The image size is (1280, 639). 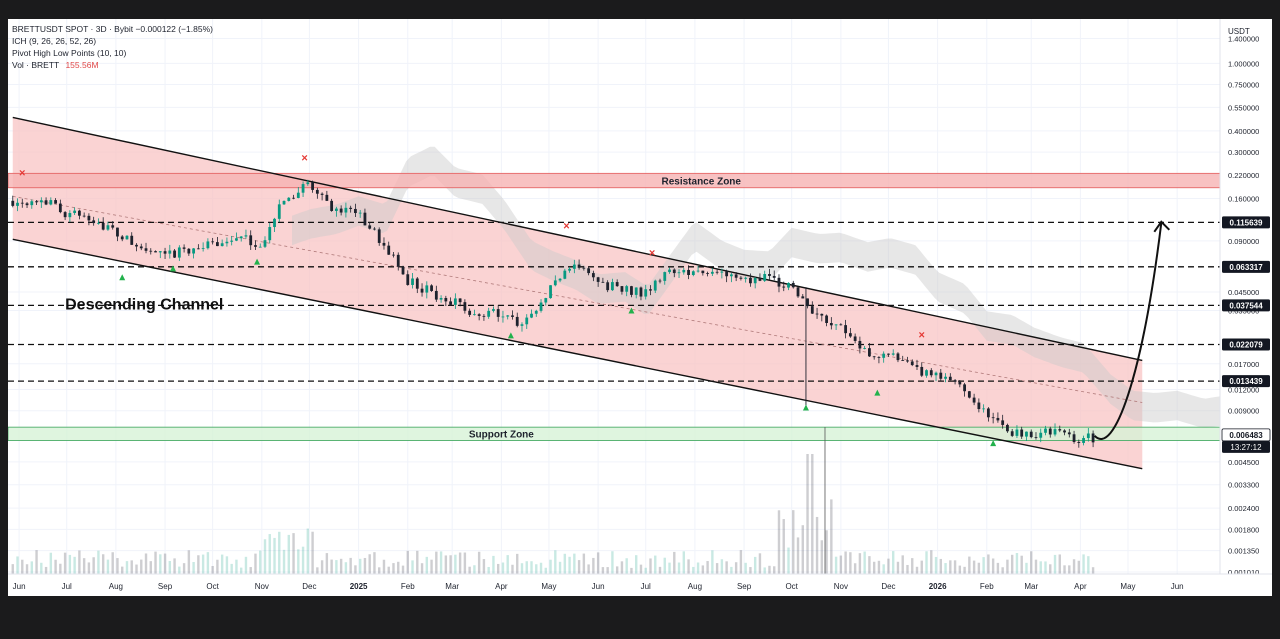 I want to click on indicator-ichimoku: ICH (9, 26, 26, 52, 26), so click(x=54, y=41).